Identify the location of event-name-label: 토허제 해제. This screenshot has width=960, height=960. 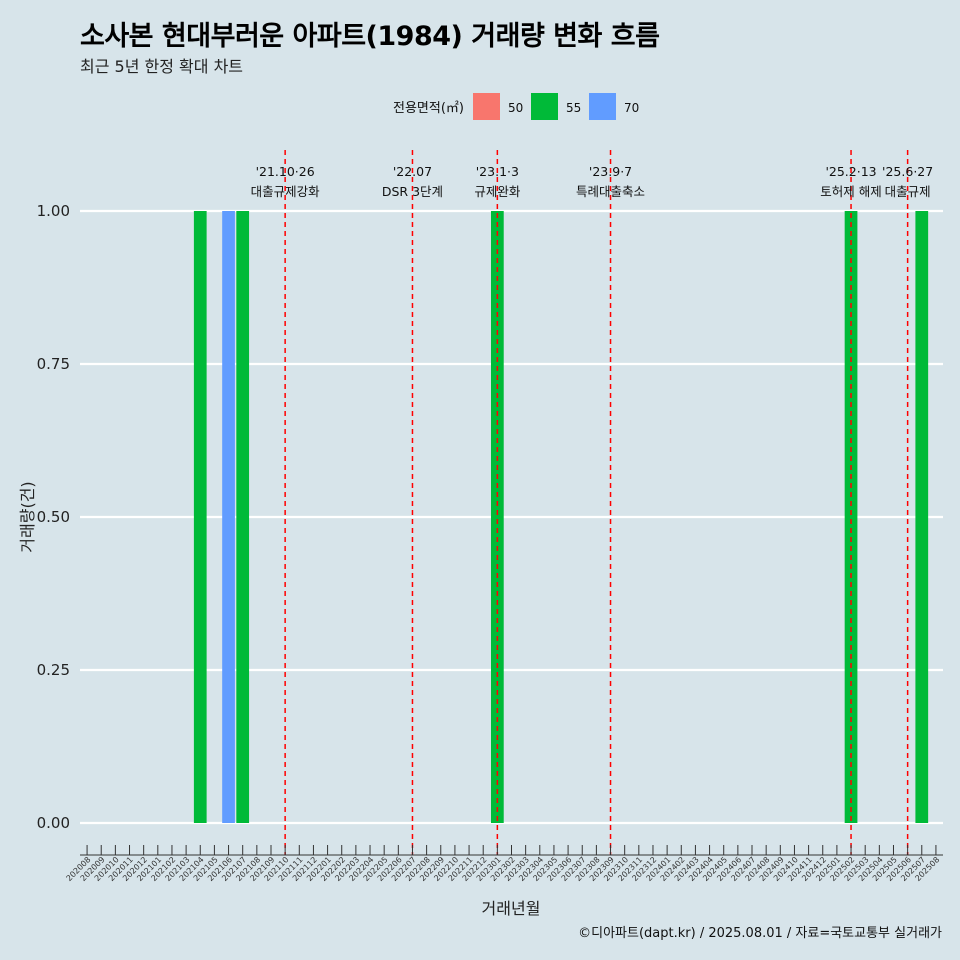
(850, 191).